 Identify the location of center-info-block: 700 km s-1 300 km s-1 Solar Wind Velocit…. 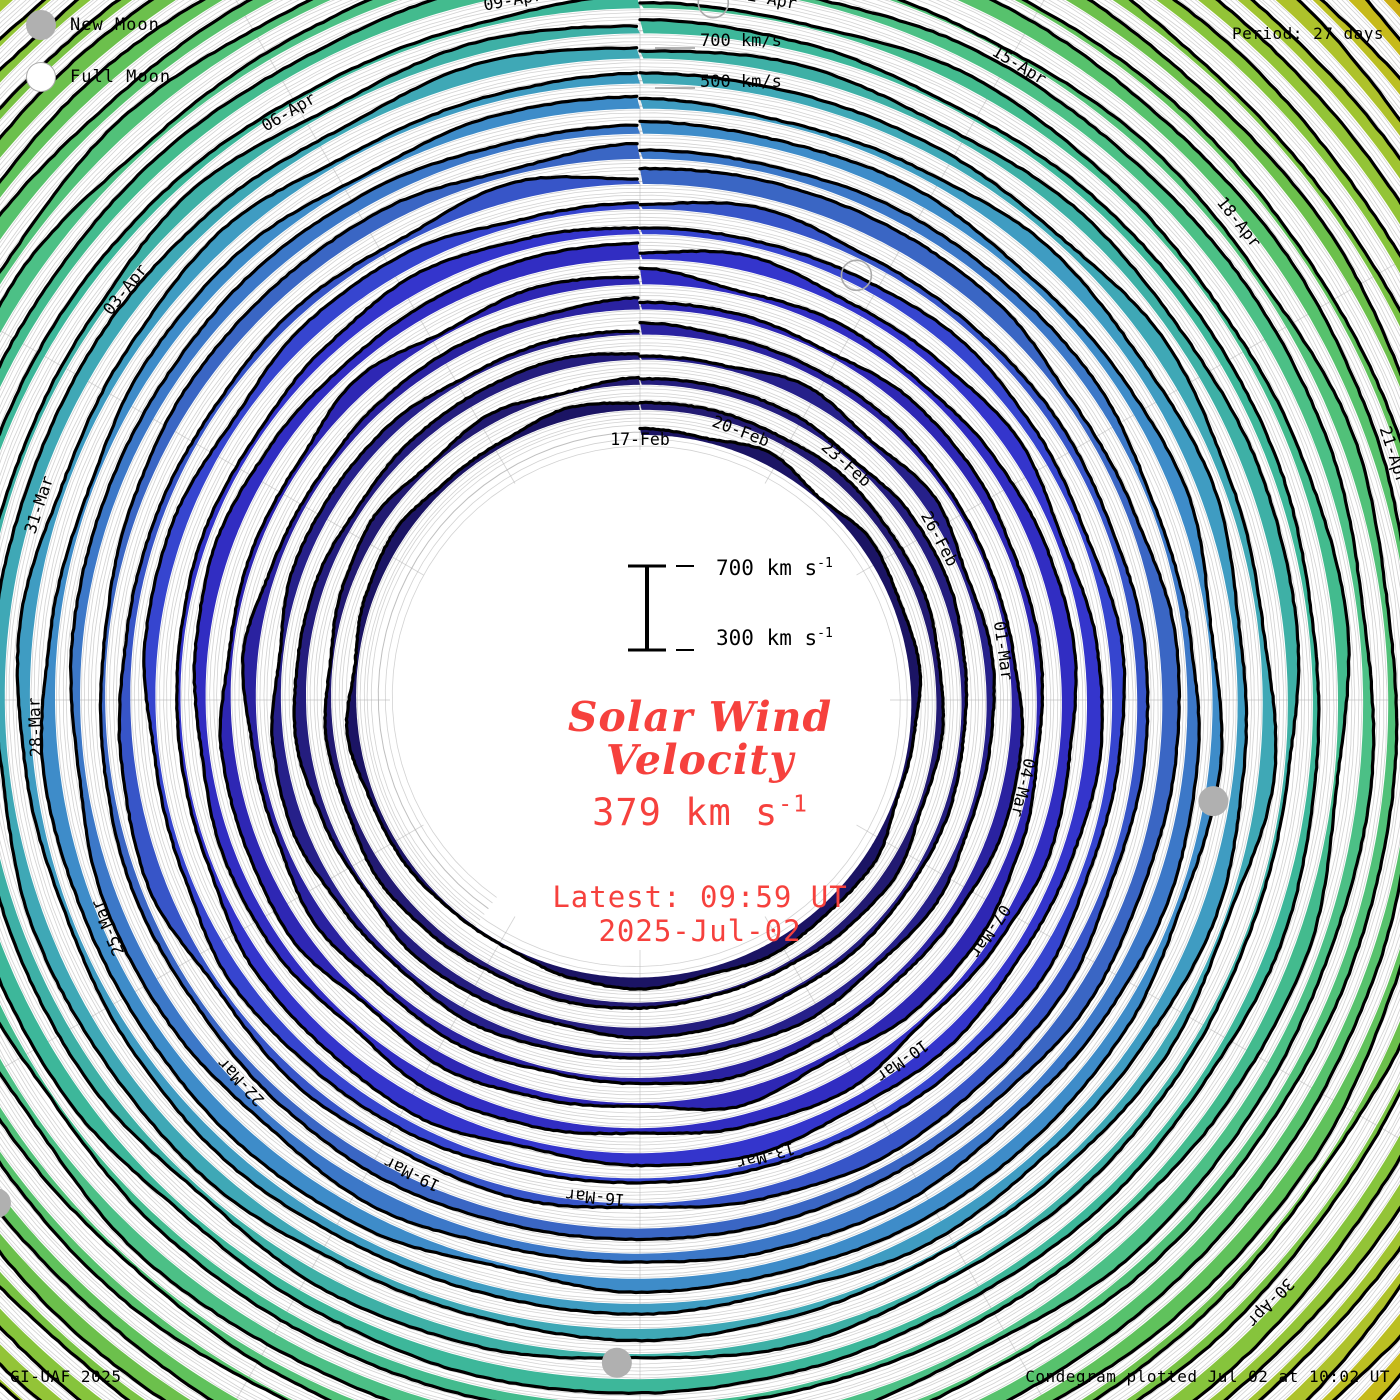
(700, 749).